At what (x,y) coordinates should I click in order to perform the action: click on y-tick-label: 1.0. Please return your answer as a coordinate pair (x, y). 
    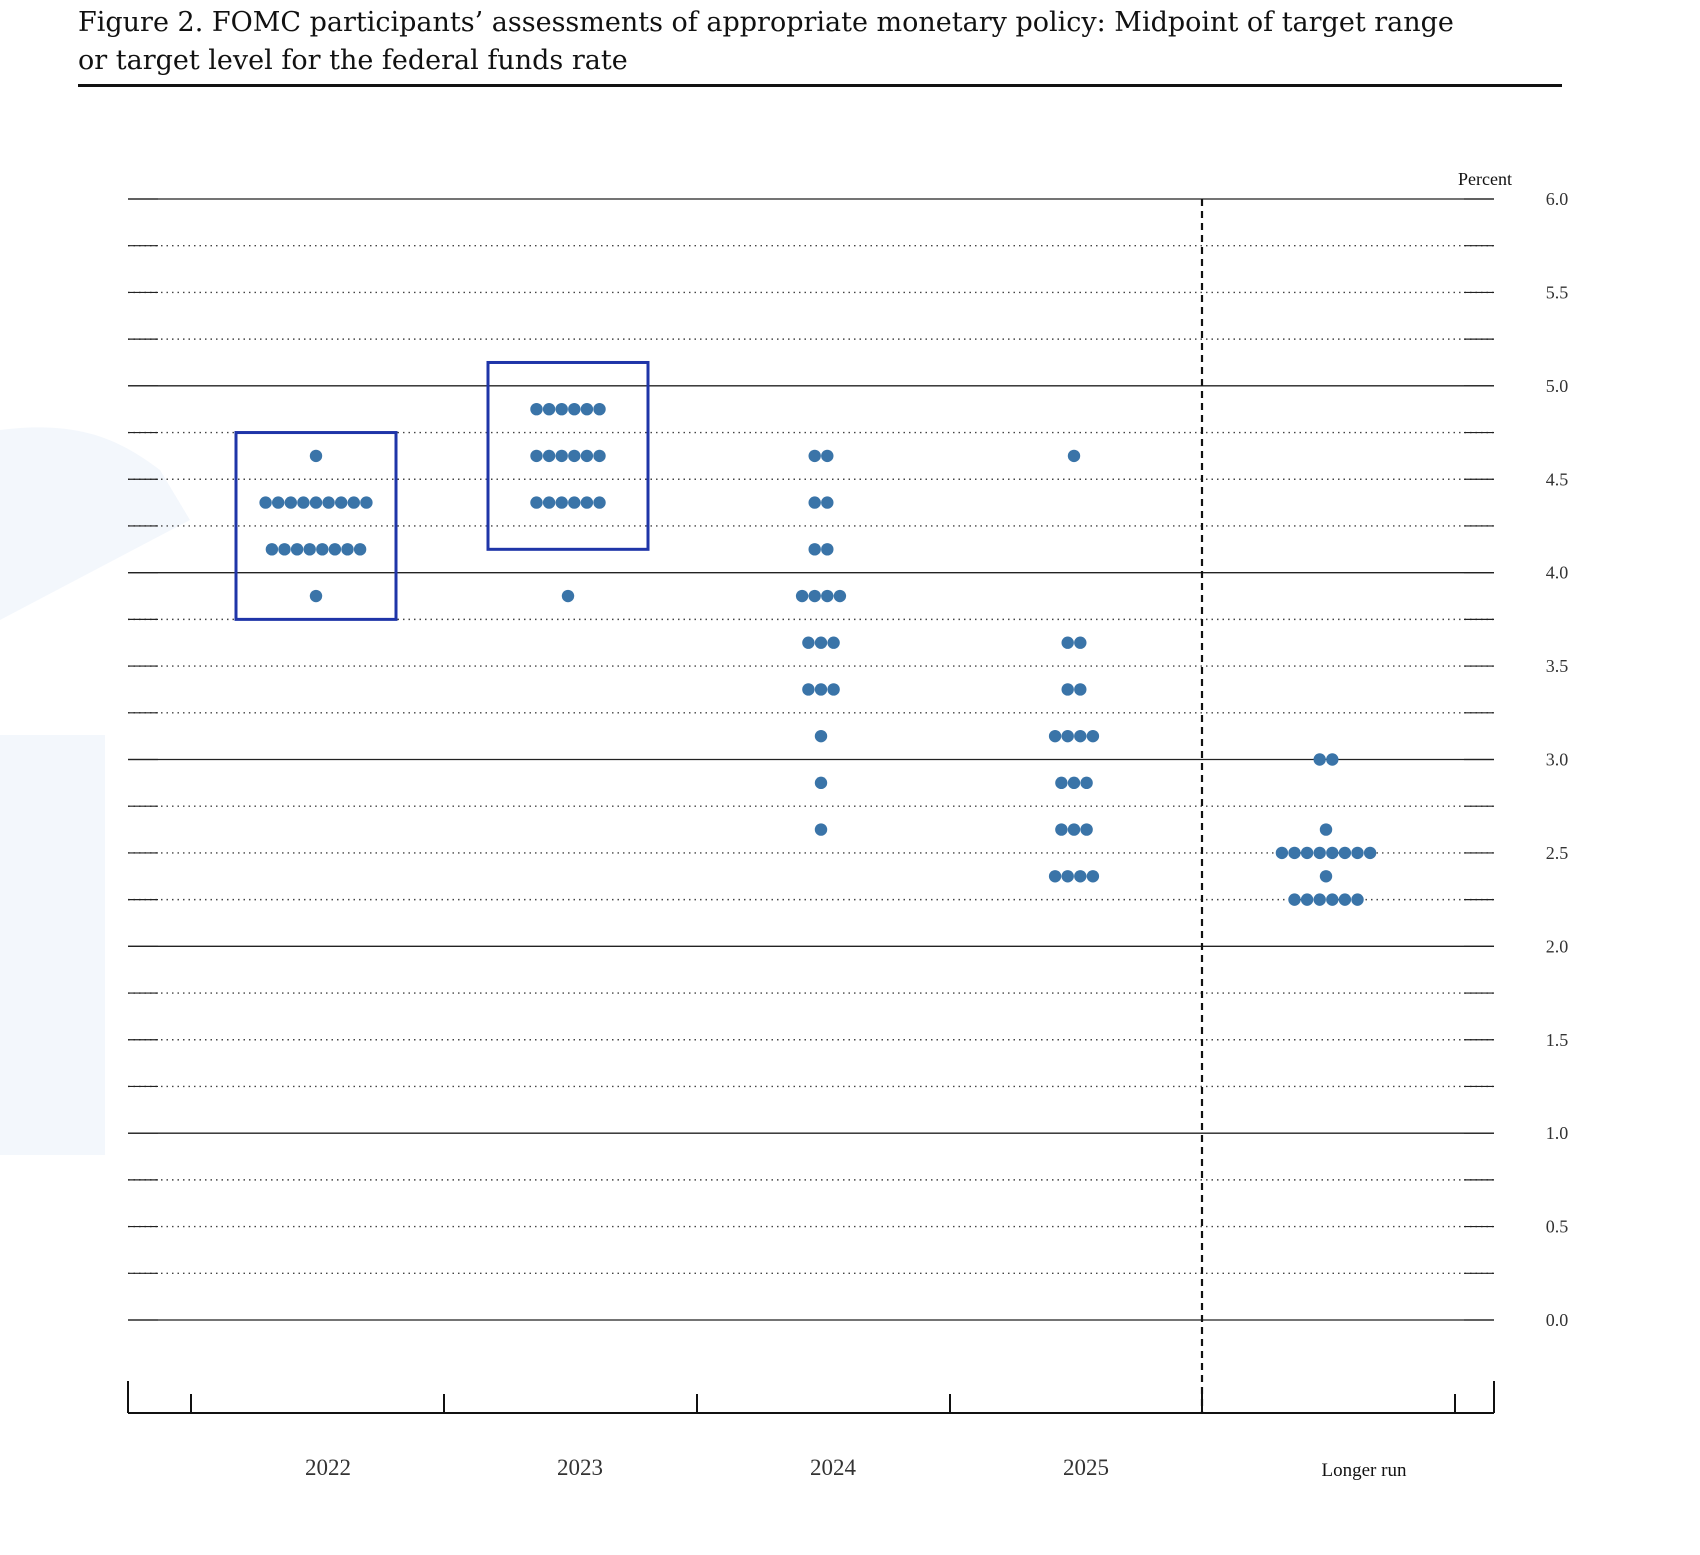
    Looking at the image, I should click on (1557, 1133).